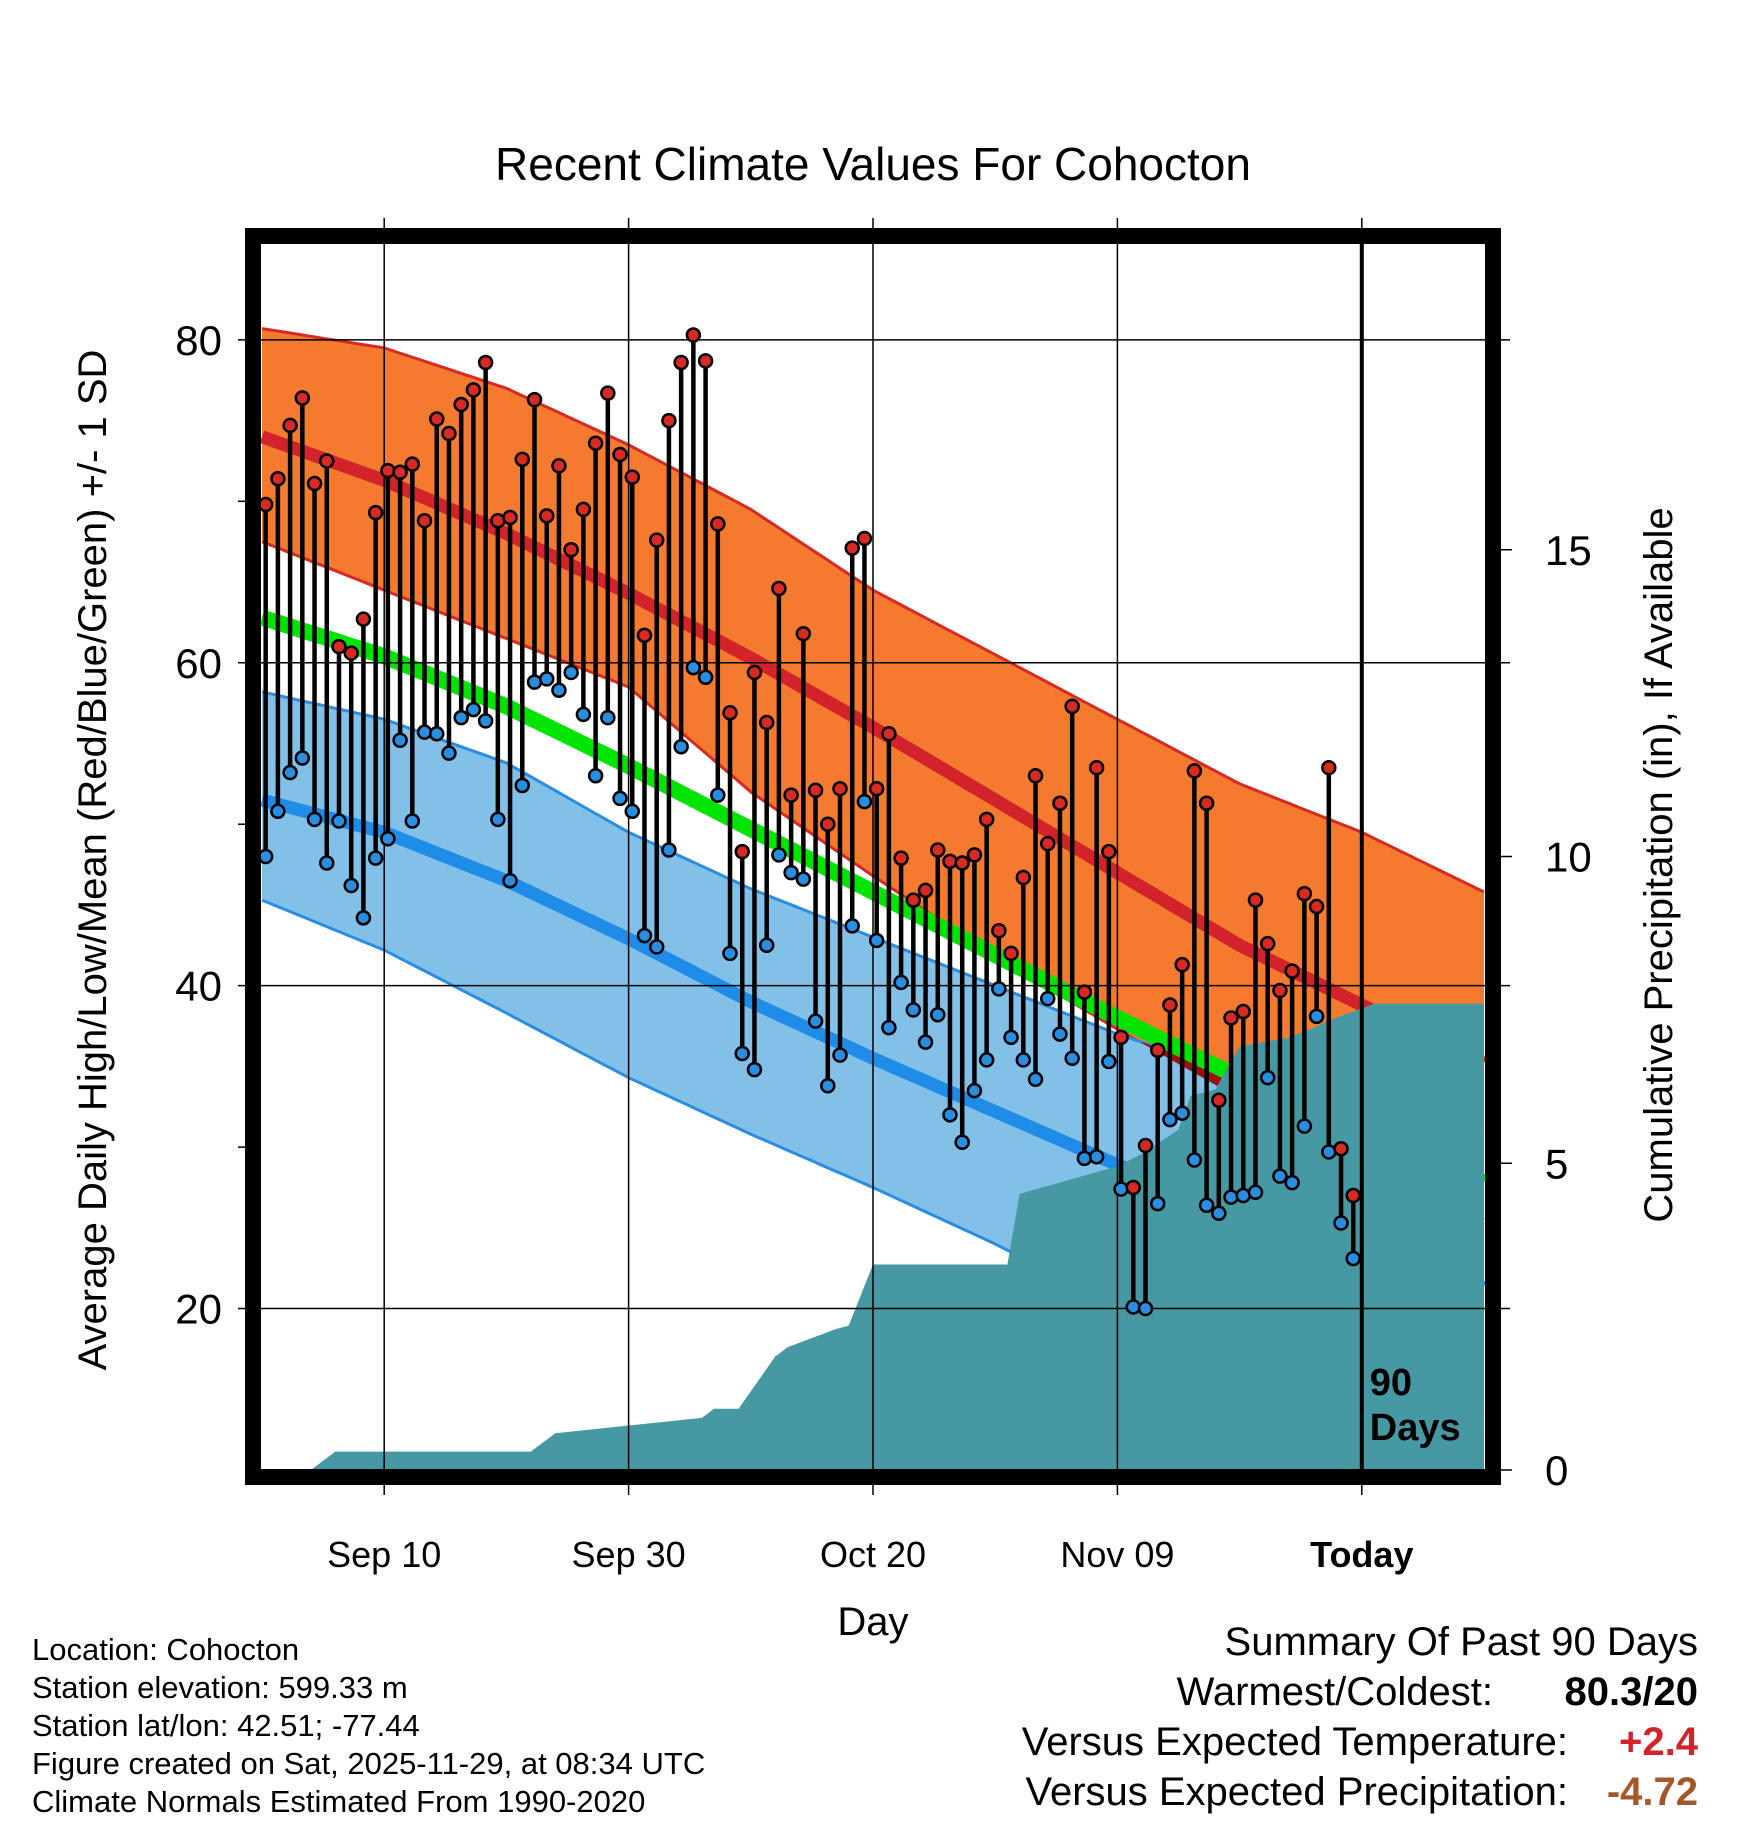 The image size is (1748, 1828). Describe the element at coordinates (1568, 857) in the screenshot. I see `y2-tick-label-2: 10` at that location.